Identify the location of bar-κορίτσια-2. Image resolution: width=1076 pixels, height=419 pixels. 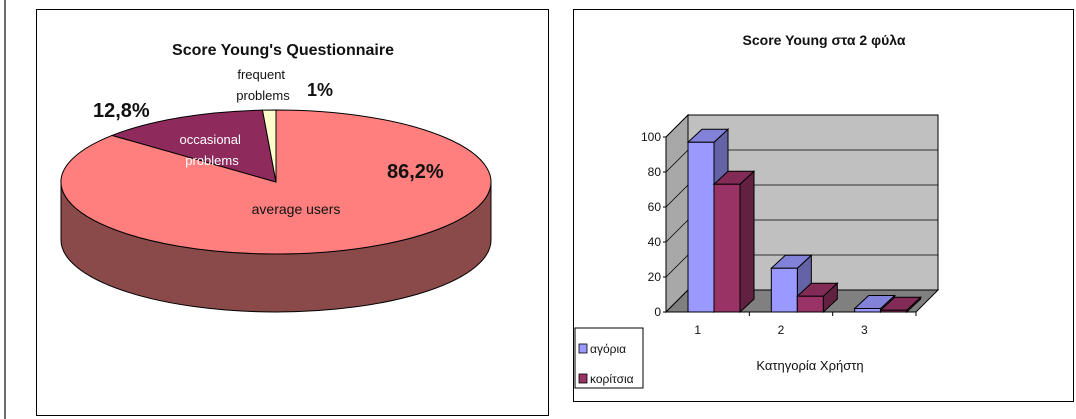
(810, 304).